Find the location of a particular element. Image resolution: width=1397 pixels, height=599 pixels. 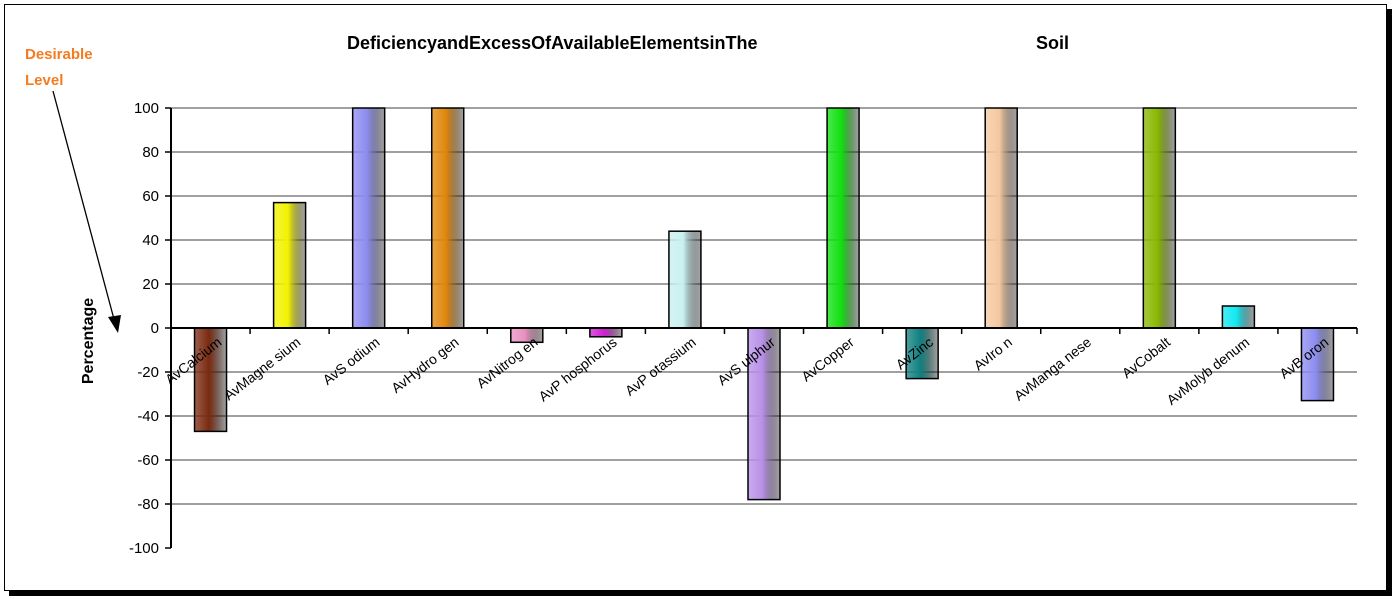

bar-avpotassium is located at coordinates (685, 279).